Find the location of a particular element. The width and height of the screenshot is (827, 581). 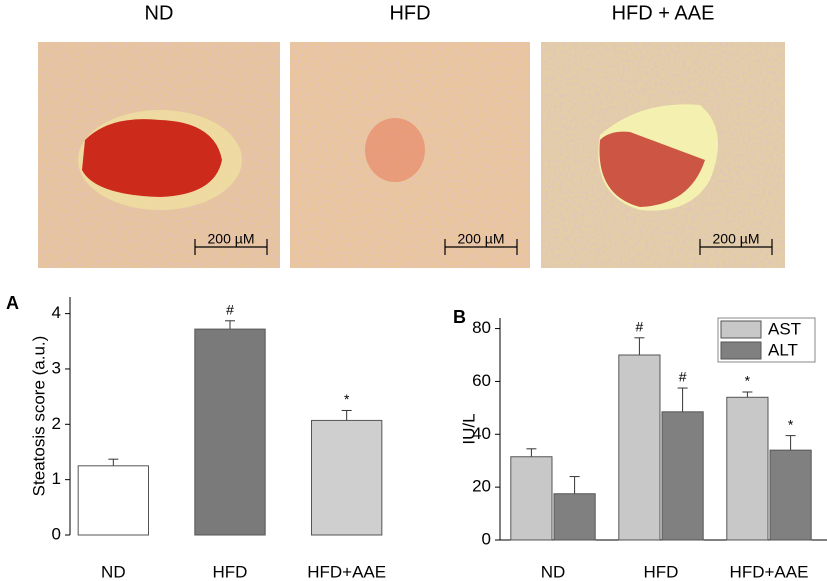

y-tick-label: 1 is located at coordinates (56, 478).